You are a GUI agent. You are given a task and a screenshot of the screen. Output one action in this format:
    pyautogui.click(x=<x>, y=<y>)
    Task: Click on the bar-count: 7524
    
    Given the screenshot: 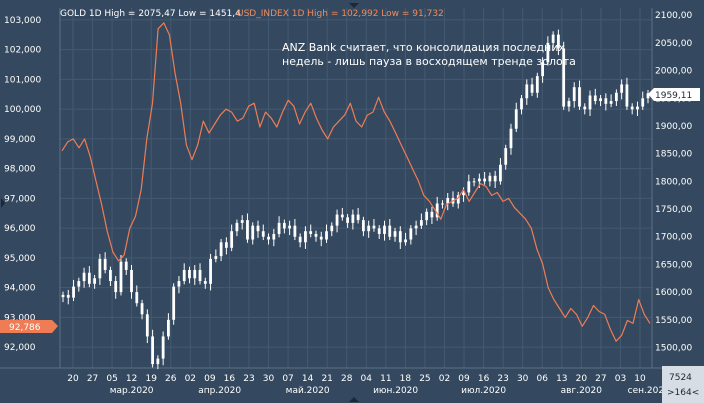 What is the action you would take?
    pyautogui.click(x=680, y=378)
    